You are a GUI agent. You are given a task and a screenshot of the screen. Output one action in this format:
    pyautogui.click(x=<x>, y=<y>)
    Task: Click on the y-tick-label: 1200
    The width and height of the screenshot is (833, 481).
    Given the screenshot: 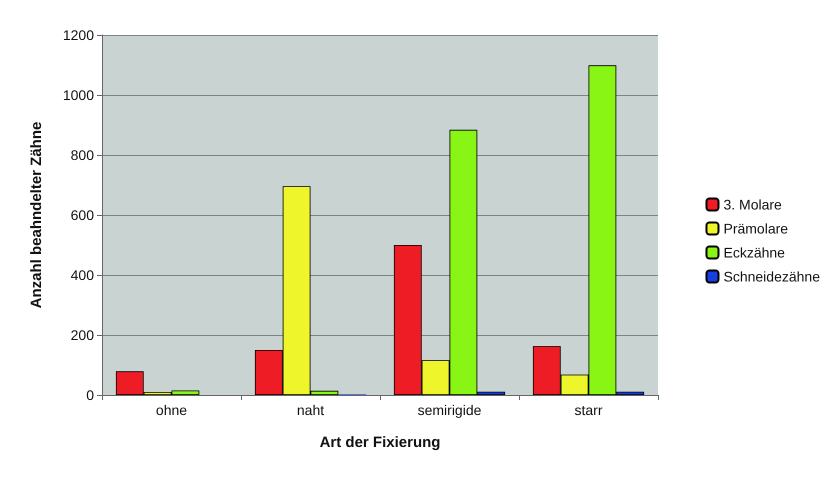 What is the action you would take?
    pyautogui.click(x=78, y=35)
    